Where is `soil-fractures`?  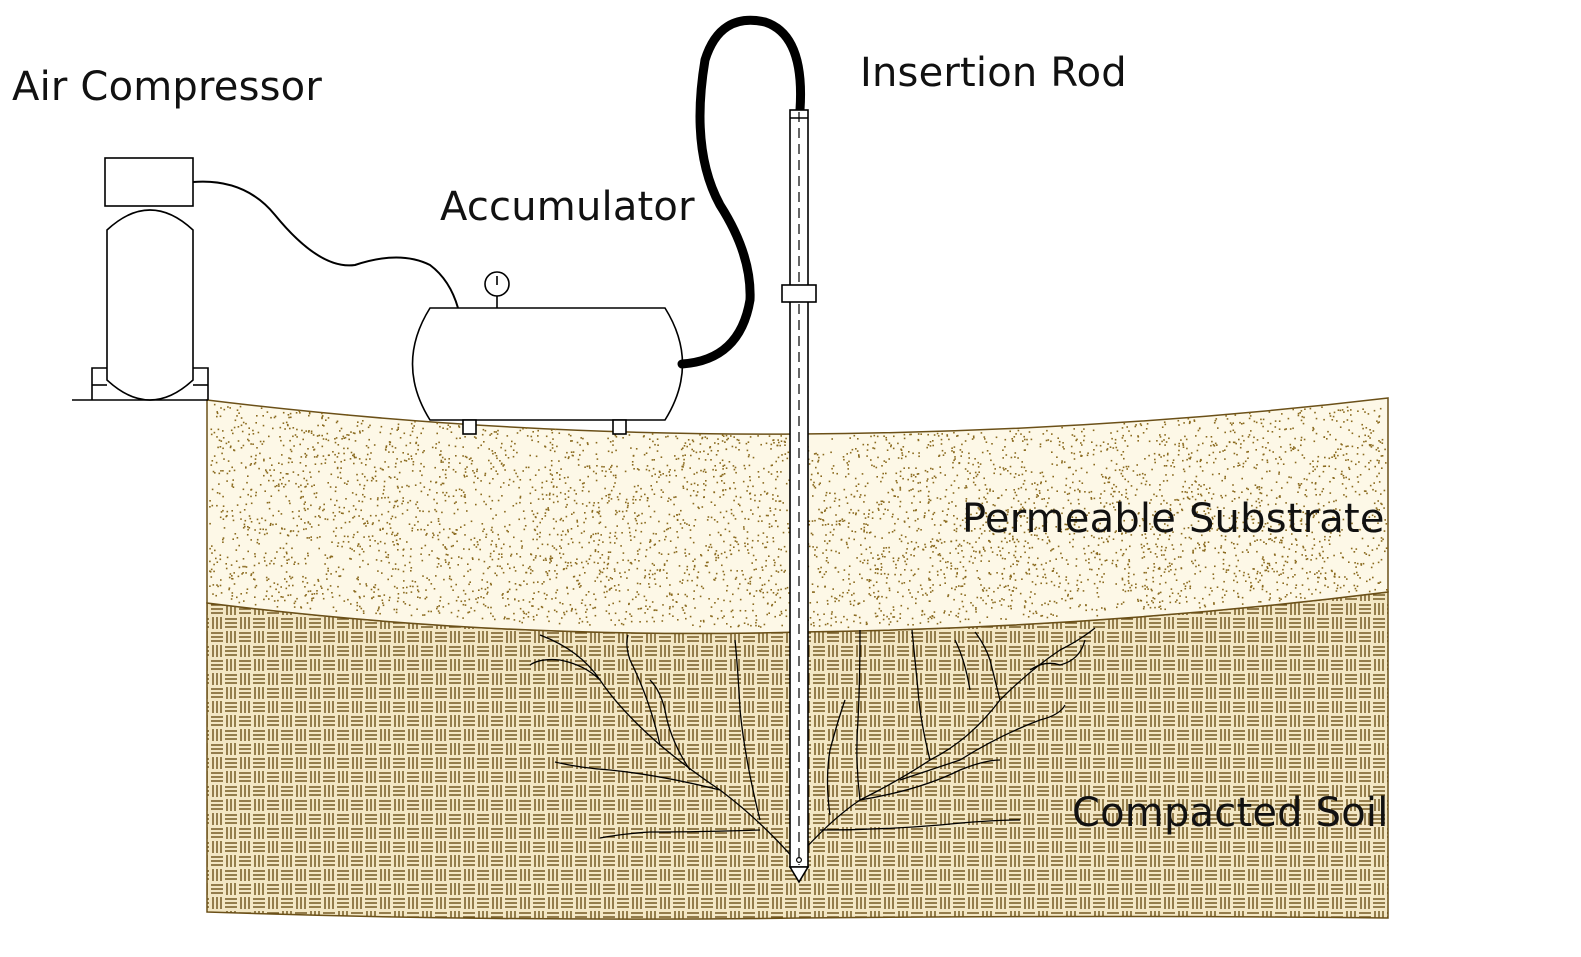 soil-fractures is located at coordinates (812, 744).